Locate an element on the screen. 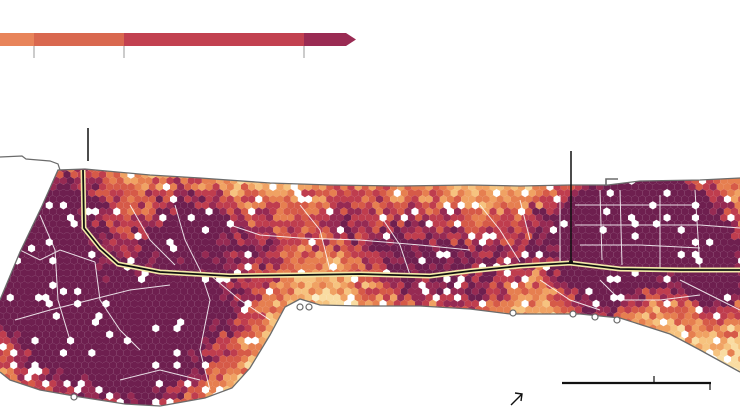  minor-road is located at coordinates (709, 295).